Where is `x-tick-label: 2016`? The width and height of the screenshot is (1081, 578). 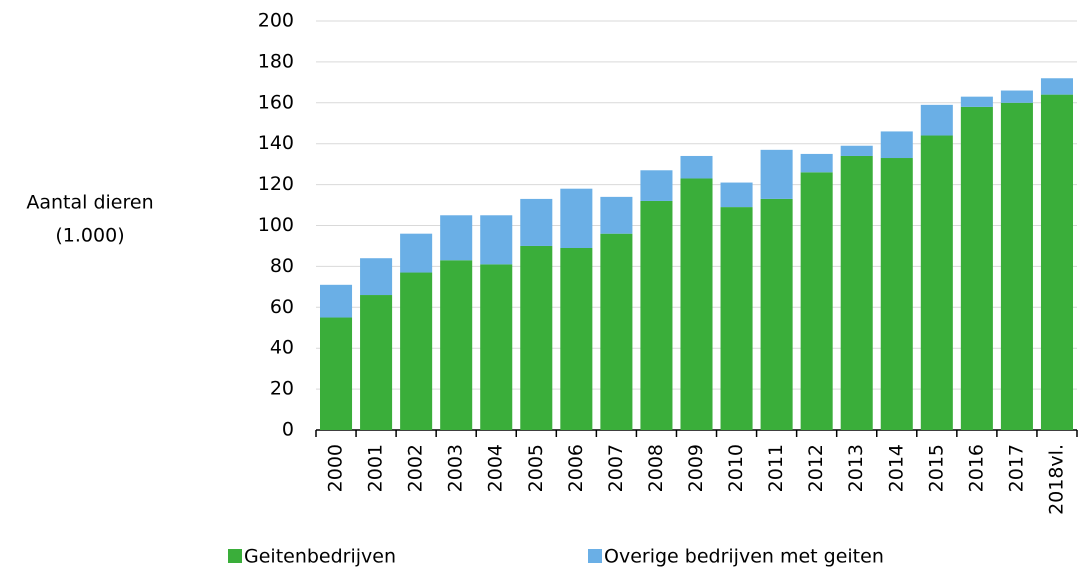 x-tick-label: 2016 is located at coordinates (976, 468).